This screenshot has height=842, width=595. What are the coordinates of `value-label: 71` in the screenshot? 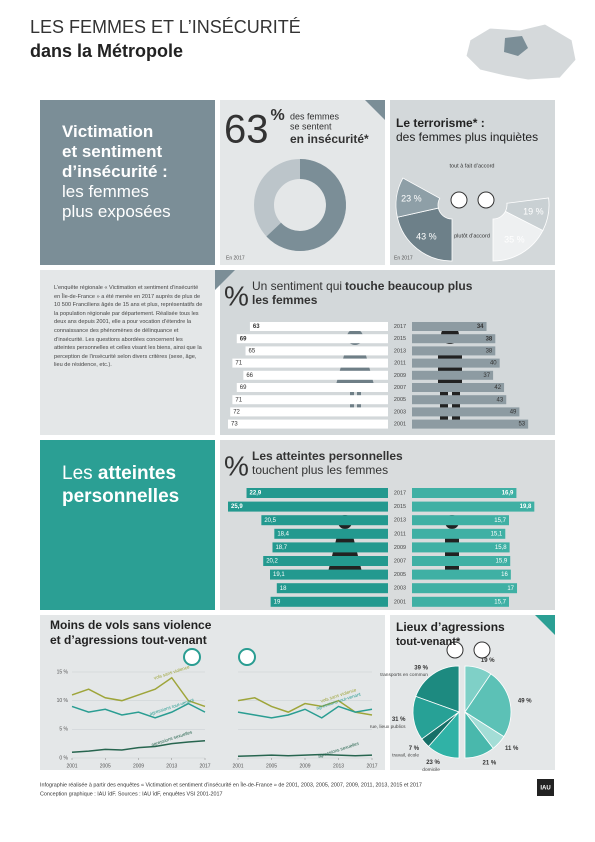 It's located at (238, 364).